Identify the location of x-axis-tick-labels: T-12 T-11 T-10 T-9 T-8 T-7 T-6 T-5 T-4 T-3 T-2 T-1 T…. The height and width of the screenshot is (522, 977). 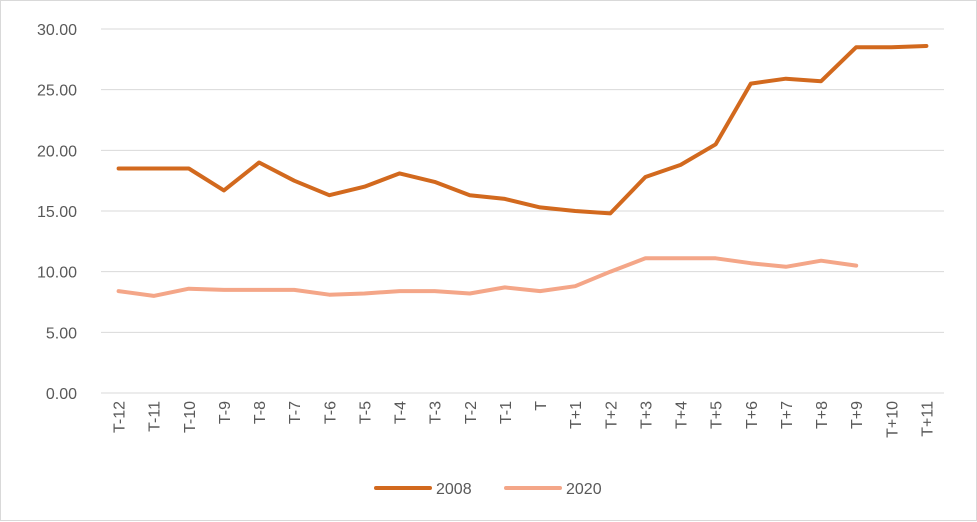
(524, 419).